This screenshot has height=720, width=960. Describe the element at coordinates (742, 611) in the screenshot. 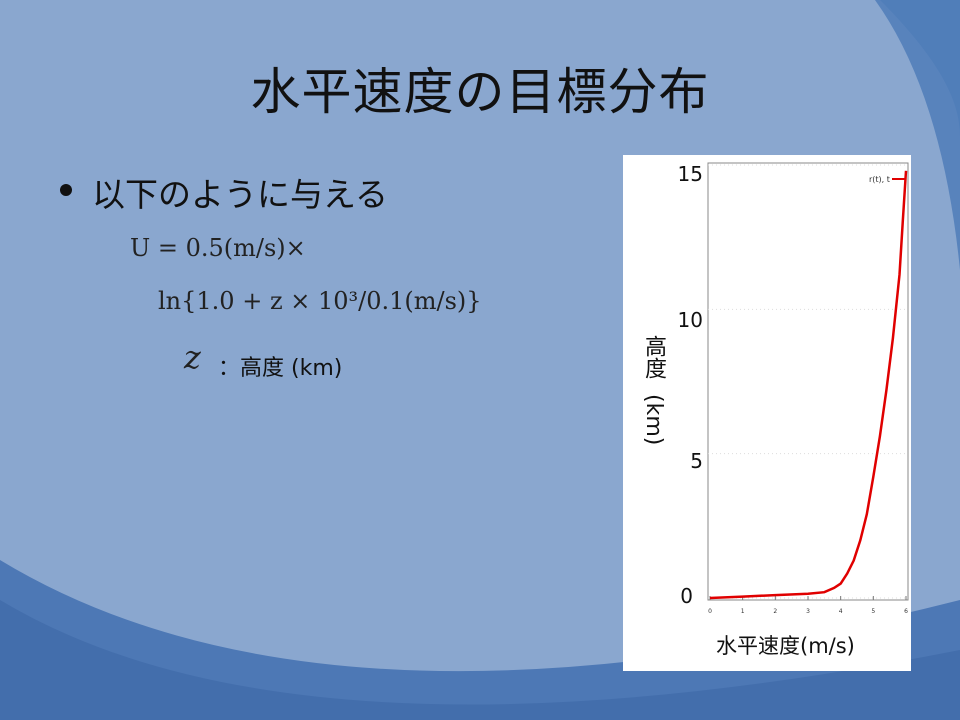

I see `x-tick-1: 1` at that location.